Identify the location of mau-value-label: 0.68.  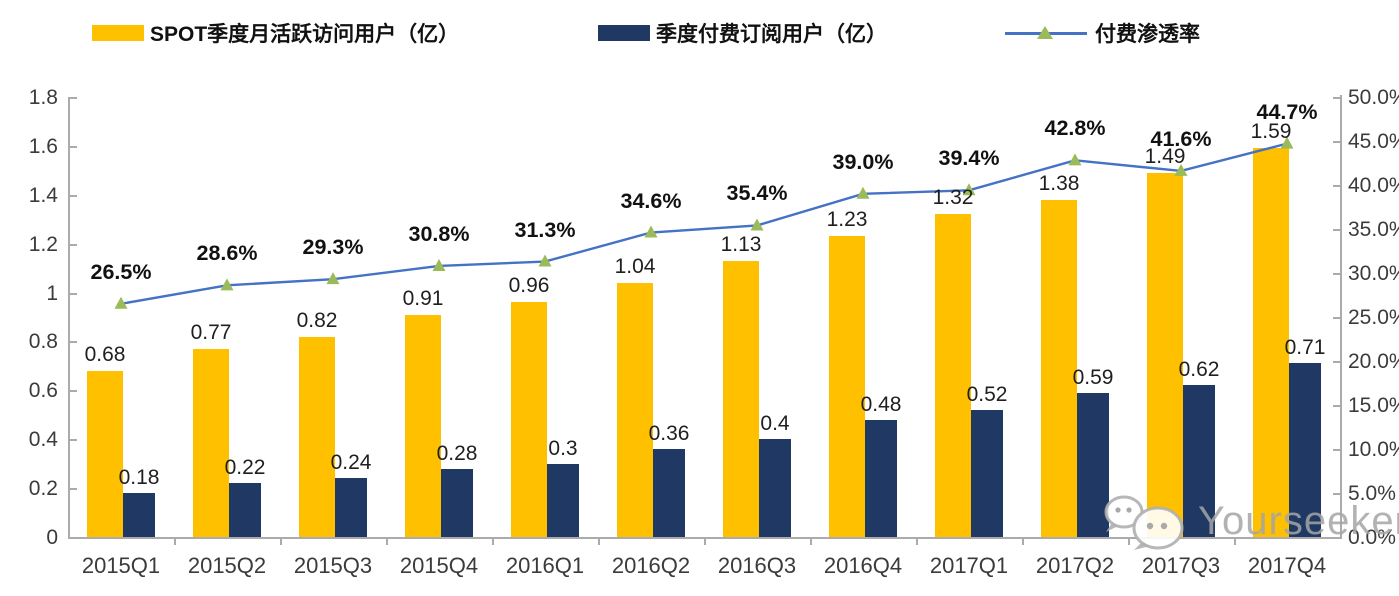
(105, 354).